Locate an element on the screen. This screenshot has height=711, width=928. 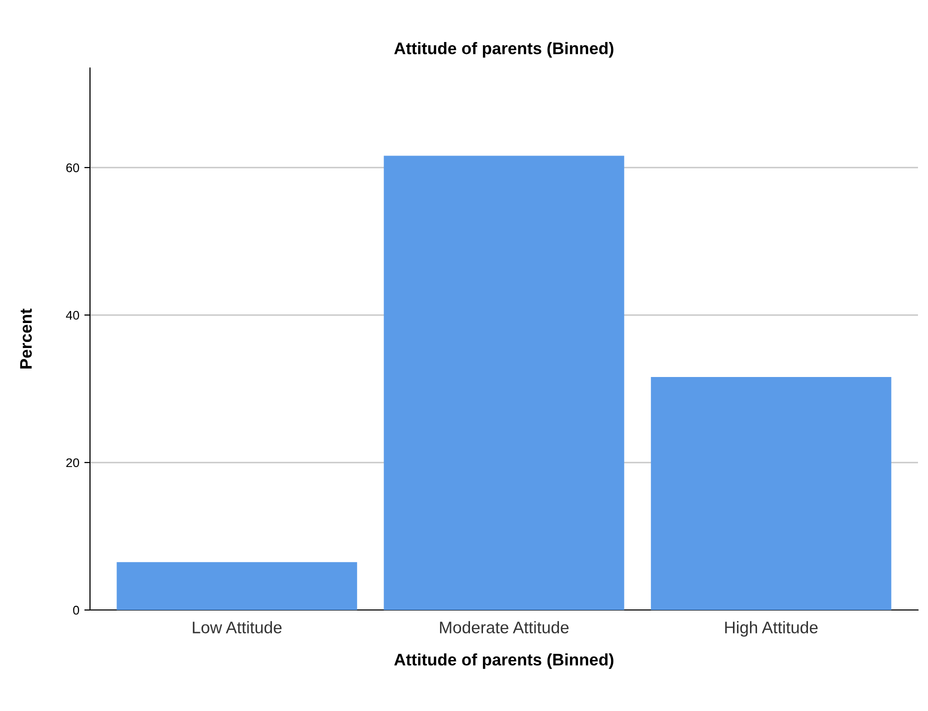
x-tick-label: High Attitude is located at coordinates (771, 629).